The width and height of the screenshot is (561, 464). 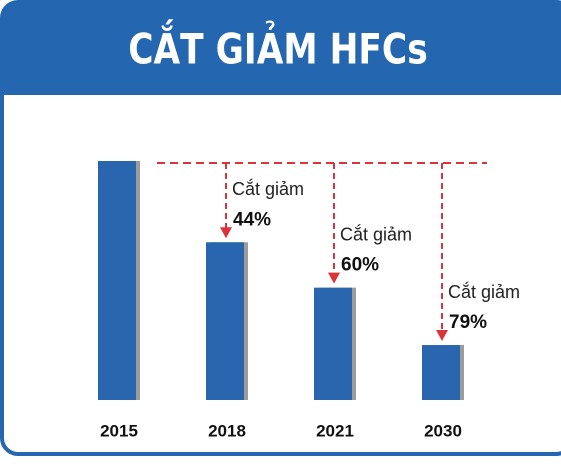 What do you see at coordinates (360, 265) in the screenshot?
I see `annotation-value: 60%` at bounding box center [360, 265].